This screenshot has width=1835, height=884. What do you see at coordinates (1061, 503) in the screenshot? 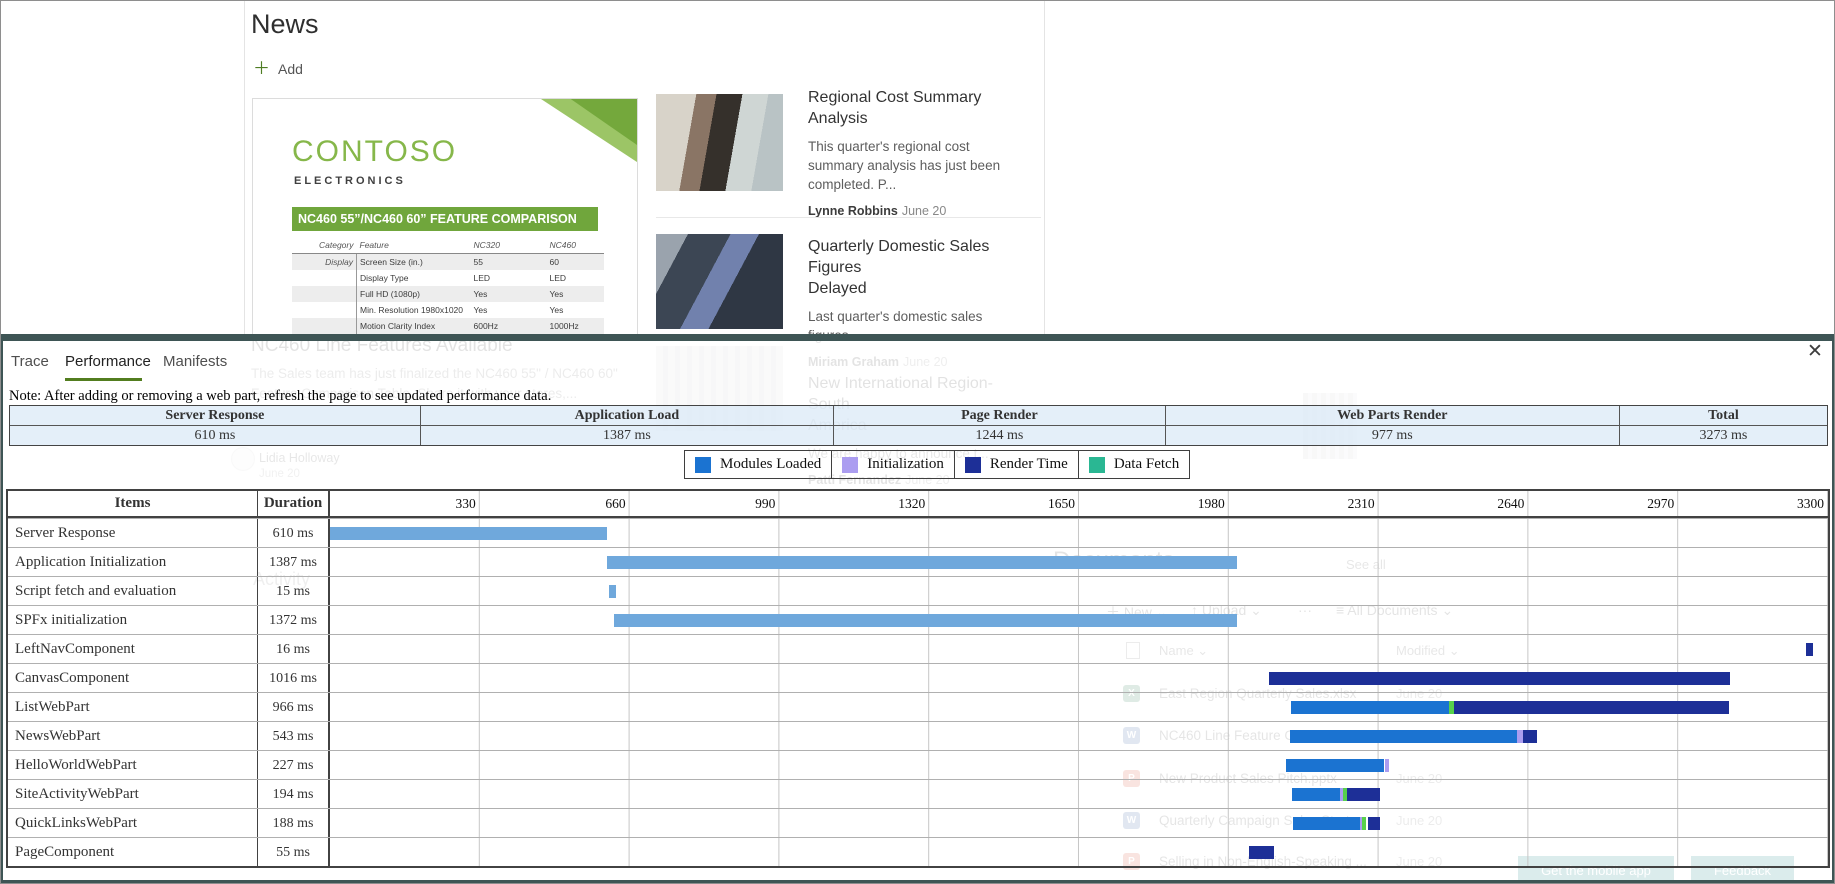
I see `axis-tick-label: 1650` at bounding box center [1061, 503].